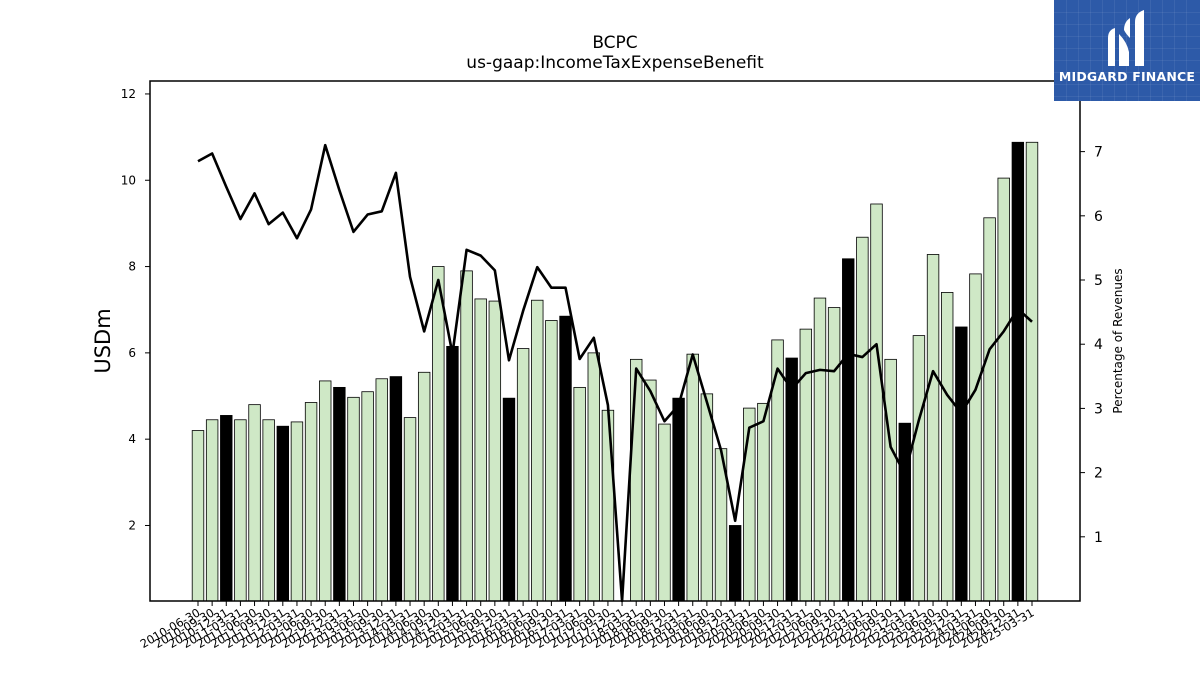 This screenshot has width=1200, height=675. Describe the element at coordinates (1098, 474) in the screenshot. I see `y2-tick-label: 2` at that location.